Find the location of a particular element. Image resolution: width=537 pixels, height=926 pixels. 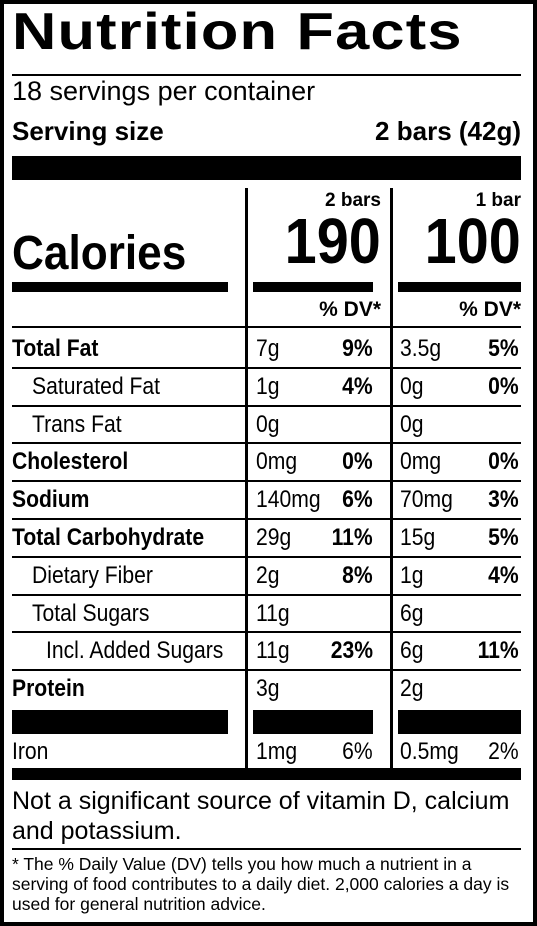

nutrient-name: Saturated Fat is located at coordinates (96, 386).